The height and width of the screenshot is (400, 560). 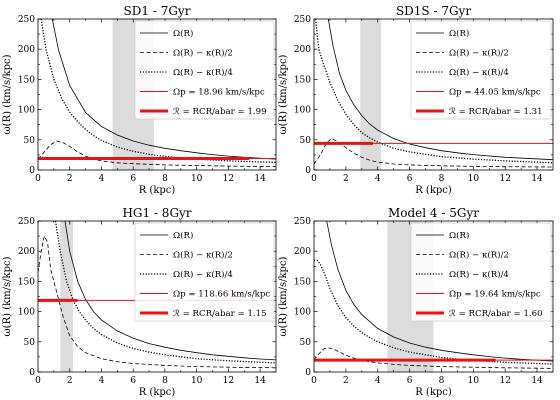 What do you see at coordinates (495, 93) in the screenshot?
I see `legend-entry: Ωp = 44.05 km/s/kpc` at bounding box center [495, 93].